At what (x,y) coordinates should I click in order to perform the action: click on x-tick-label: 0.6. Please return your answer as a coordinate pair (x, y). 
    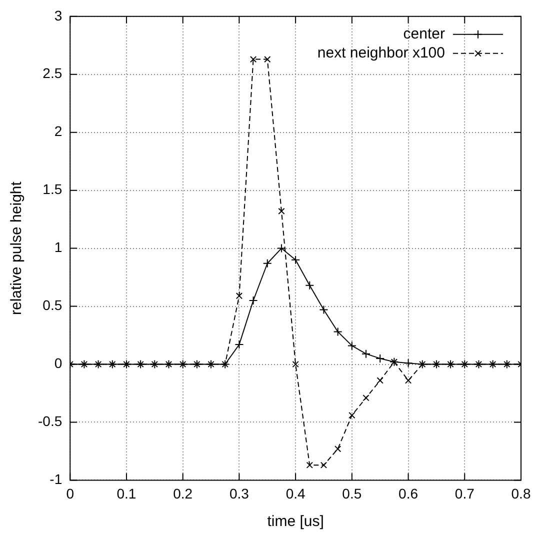
    Looking at the image, I should click on (408, 493).